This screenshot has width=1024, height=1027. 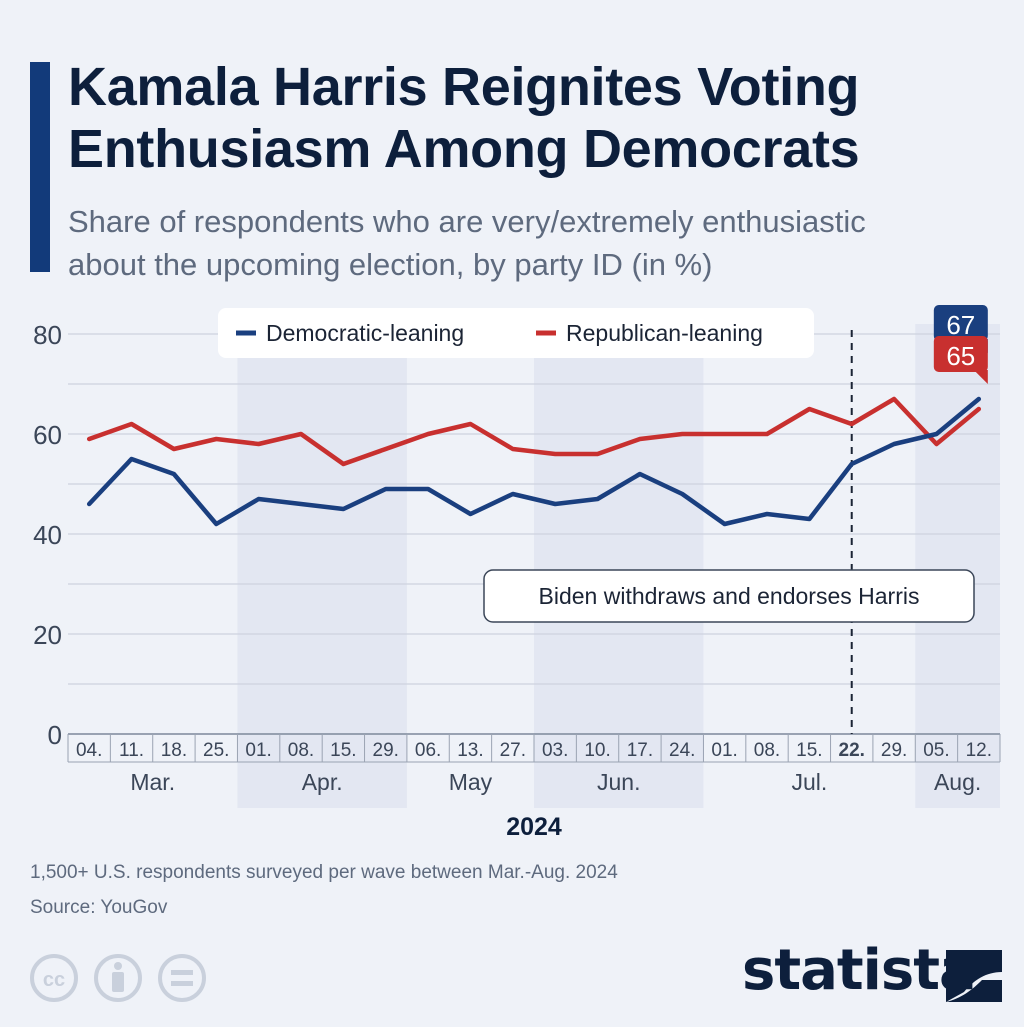 I want to click on x-tick-label: 24., so click(x=682, y=750).